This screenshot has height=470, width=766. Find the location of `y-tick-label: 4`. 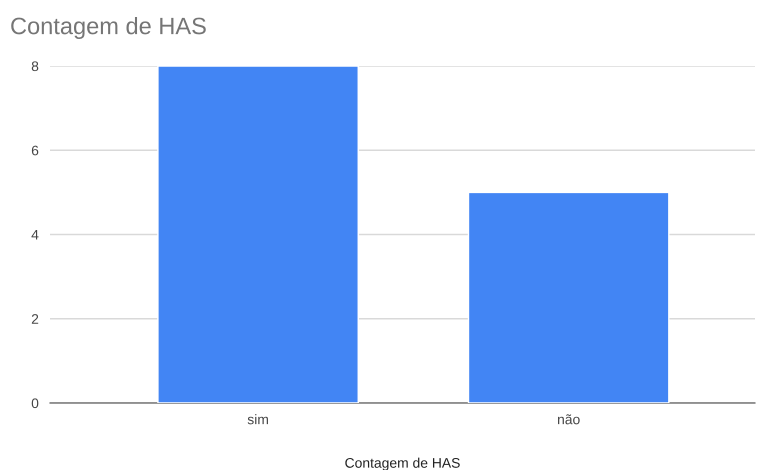

y-tick-label: 4 is located at coordinates (34, 235).